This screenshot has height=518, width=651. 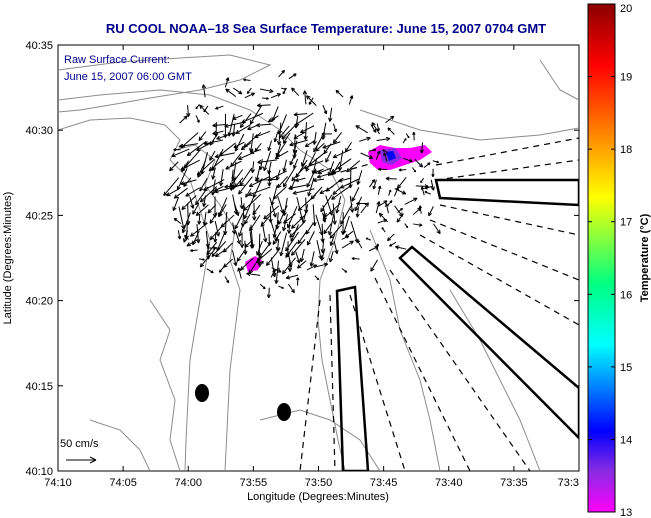 I want to click on mooring-marker, so click(x=202, y=393).